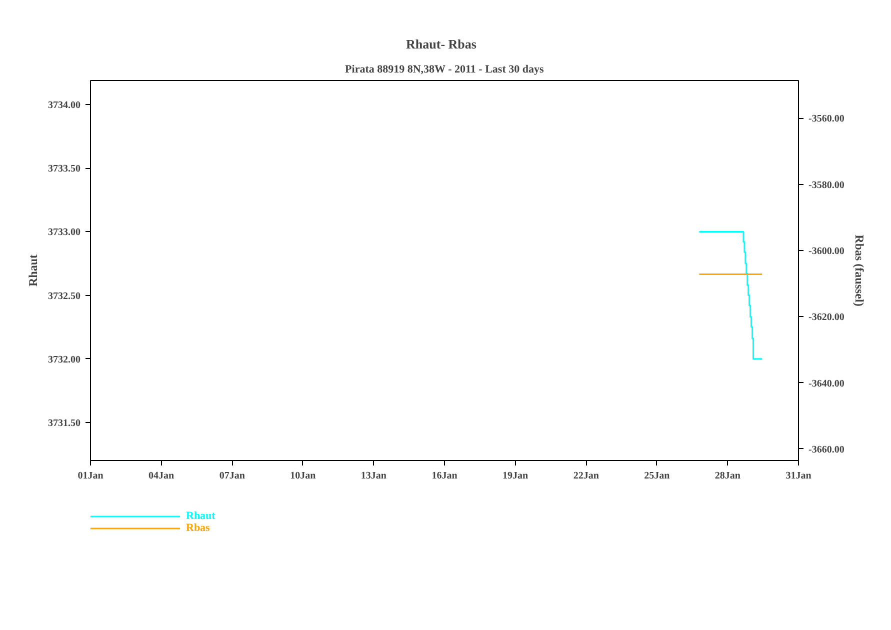  Describe the element at coordinates (826, 119) in the screenshot. I see `y2-tick-label: -3560.00` at that location.